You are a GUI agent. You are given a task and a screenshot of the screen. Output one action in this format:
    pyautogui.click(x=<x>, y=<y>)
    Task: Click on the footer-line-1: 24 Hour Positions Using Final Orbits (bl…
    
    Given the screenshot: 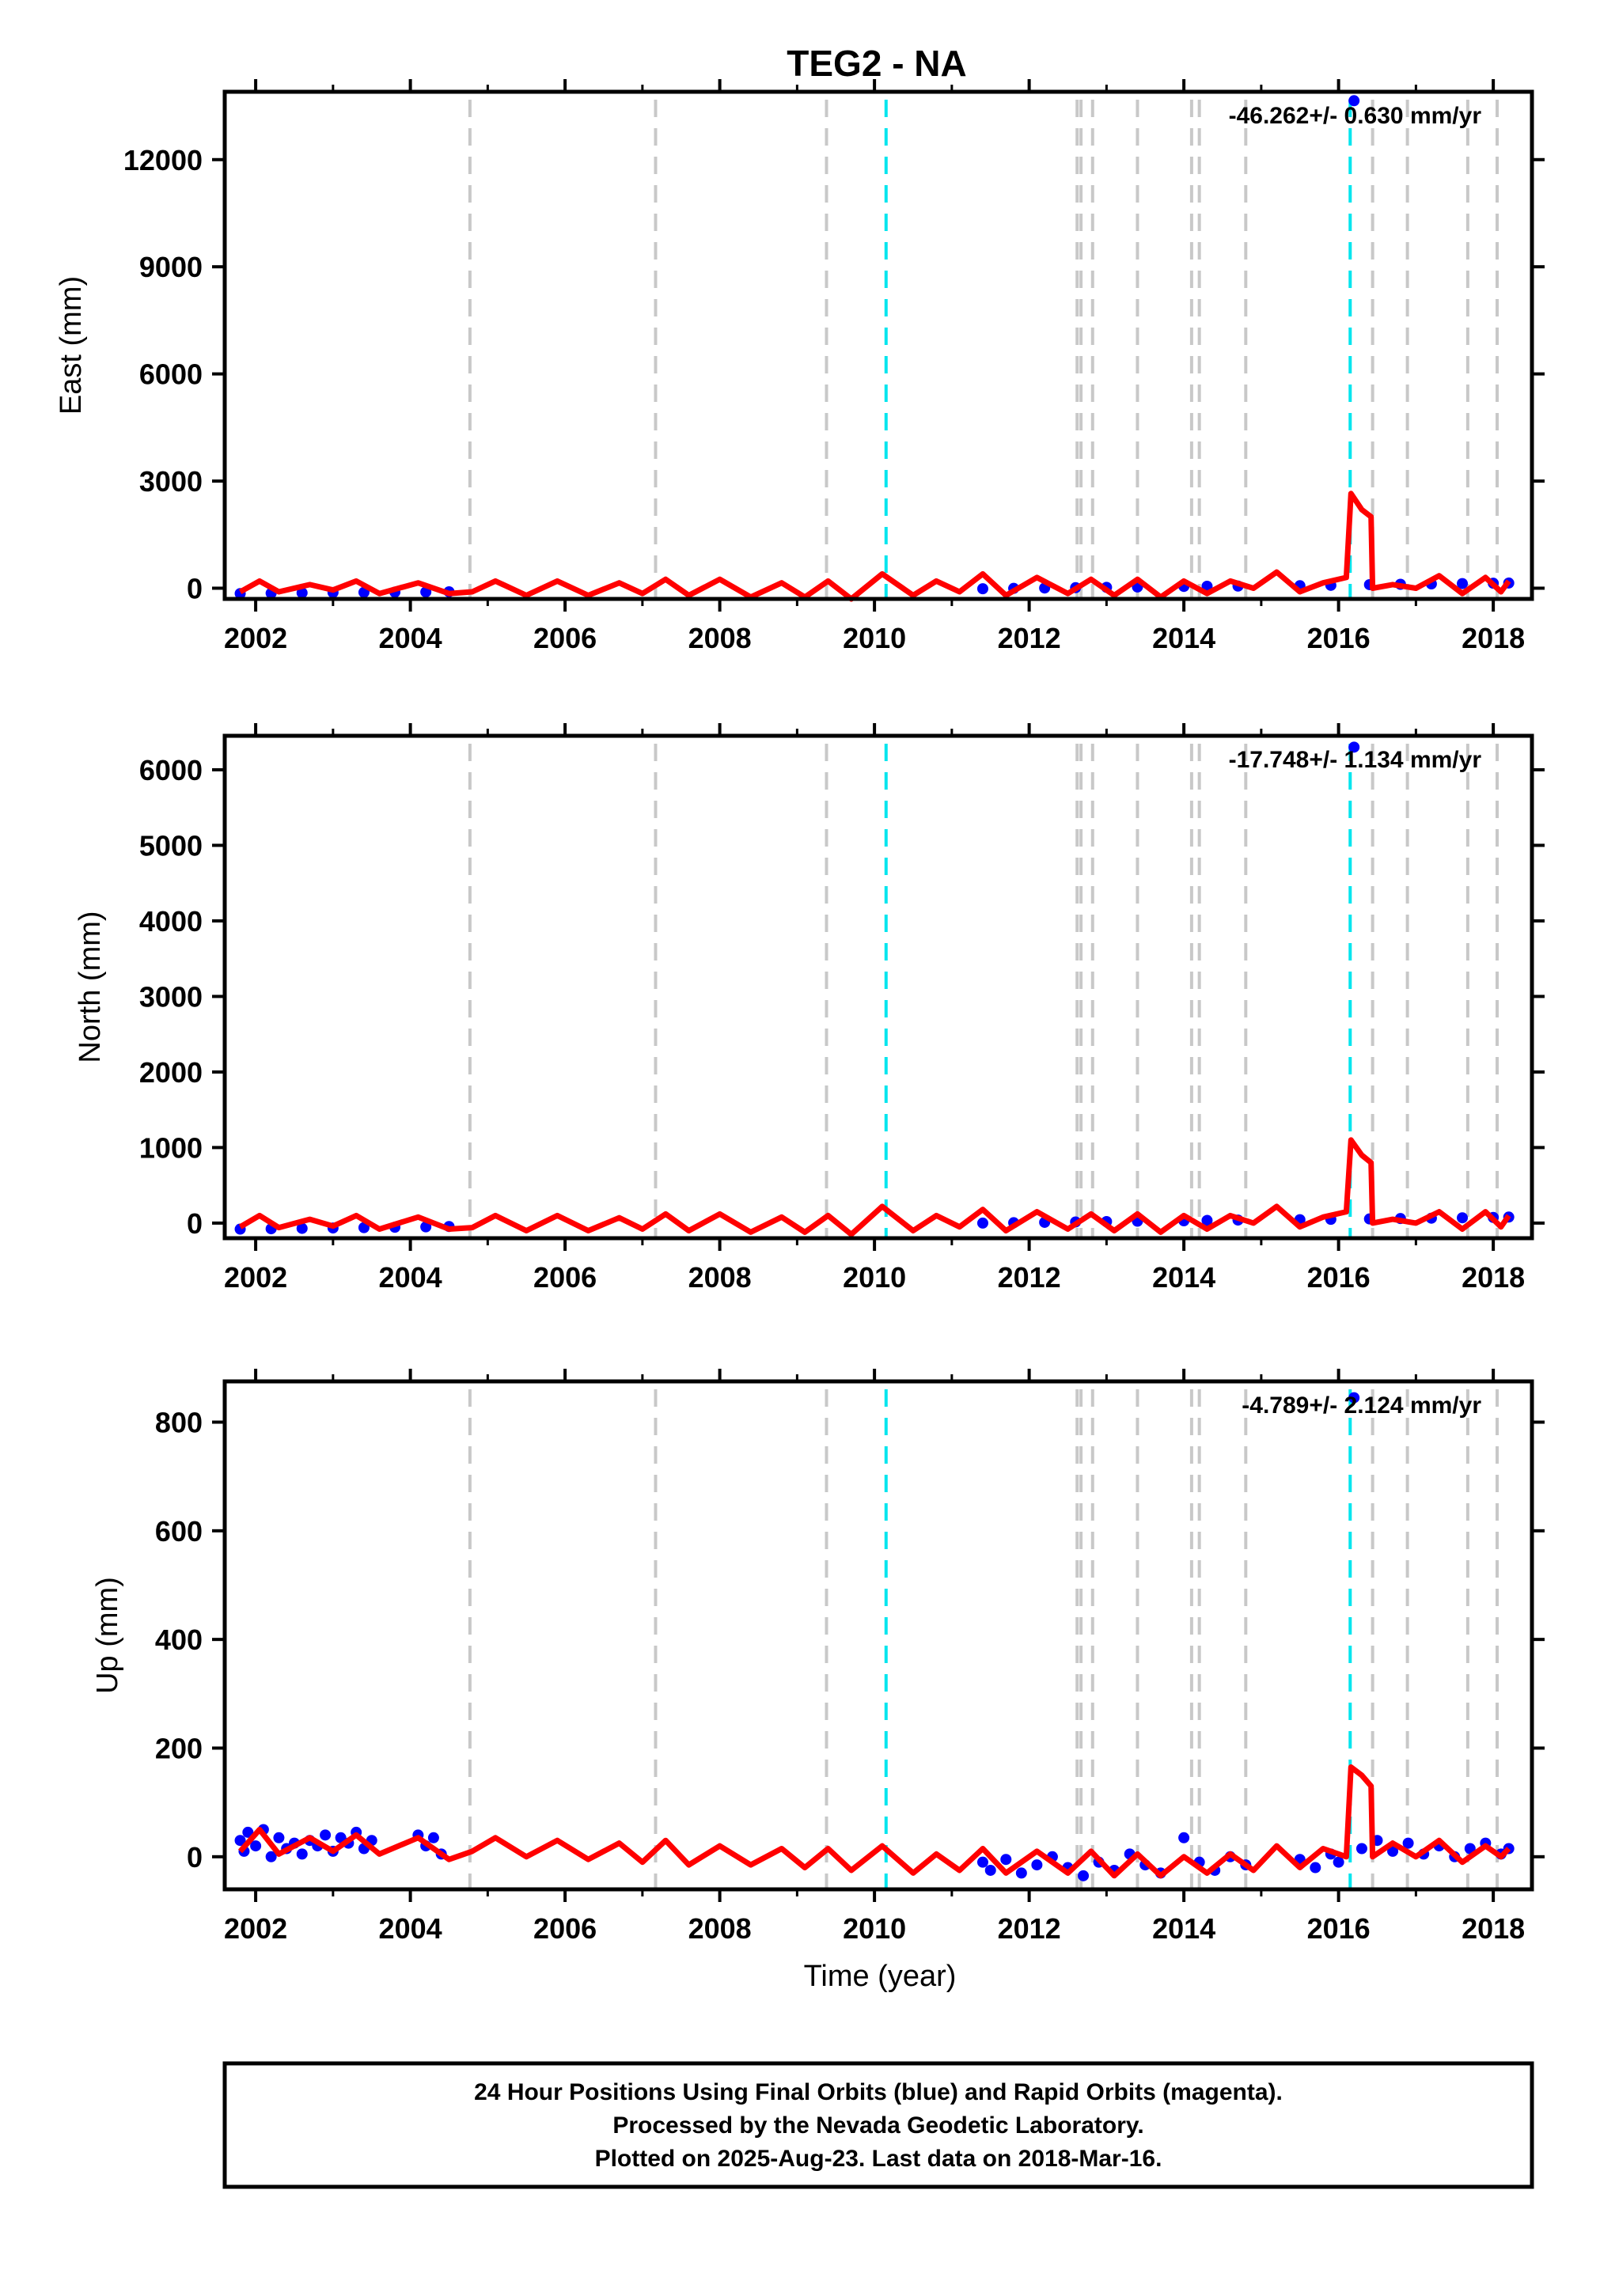 What is the action you would take?
    pyautogui.click(x=879, y=2092)
    